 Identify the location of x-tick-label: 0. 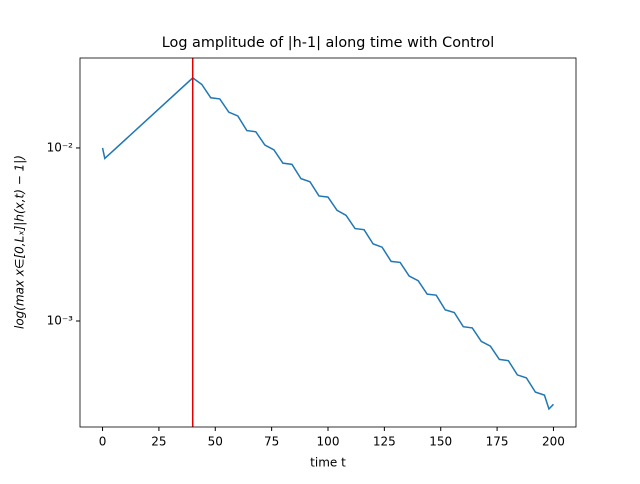
(103, 442).